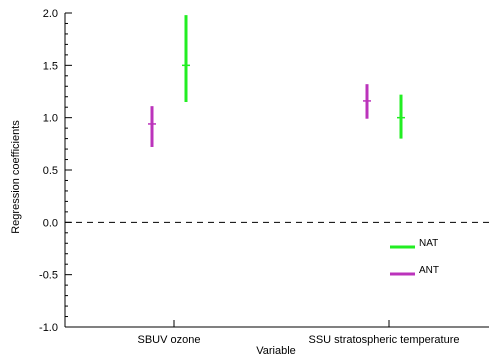  I want to click on y-tick-label: -1.0, so click(48, 328).